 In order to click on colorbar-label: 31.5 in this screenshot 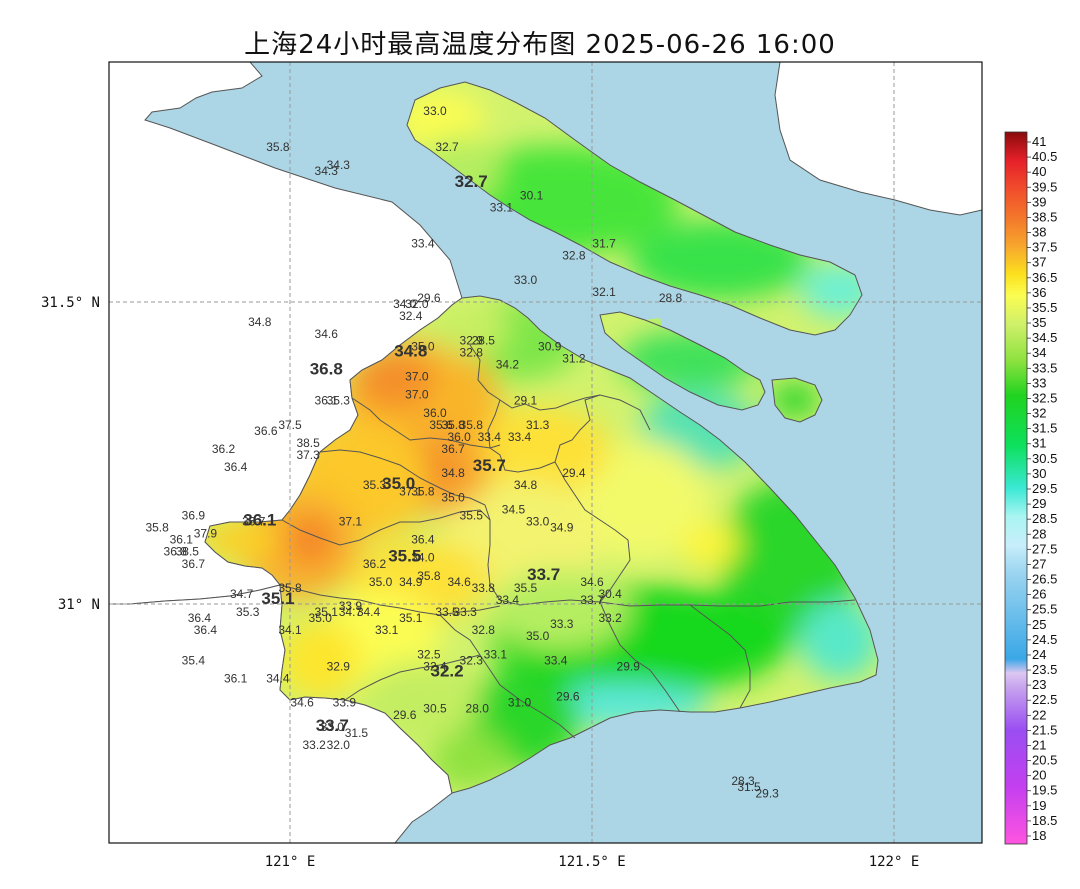, I will do `click(1044, 428)`.